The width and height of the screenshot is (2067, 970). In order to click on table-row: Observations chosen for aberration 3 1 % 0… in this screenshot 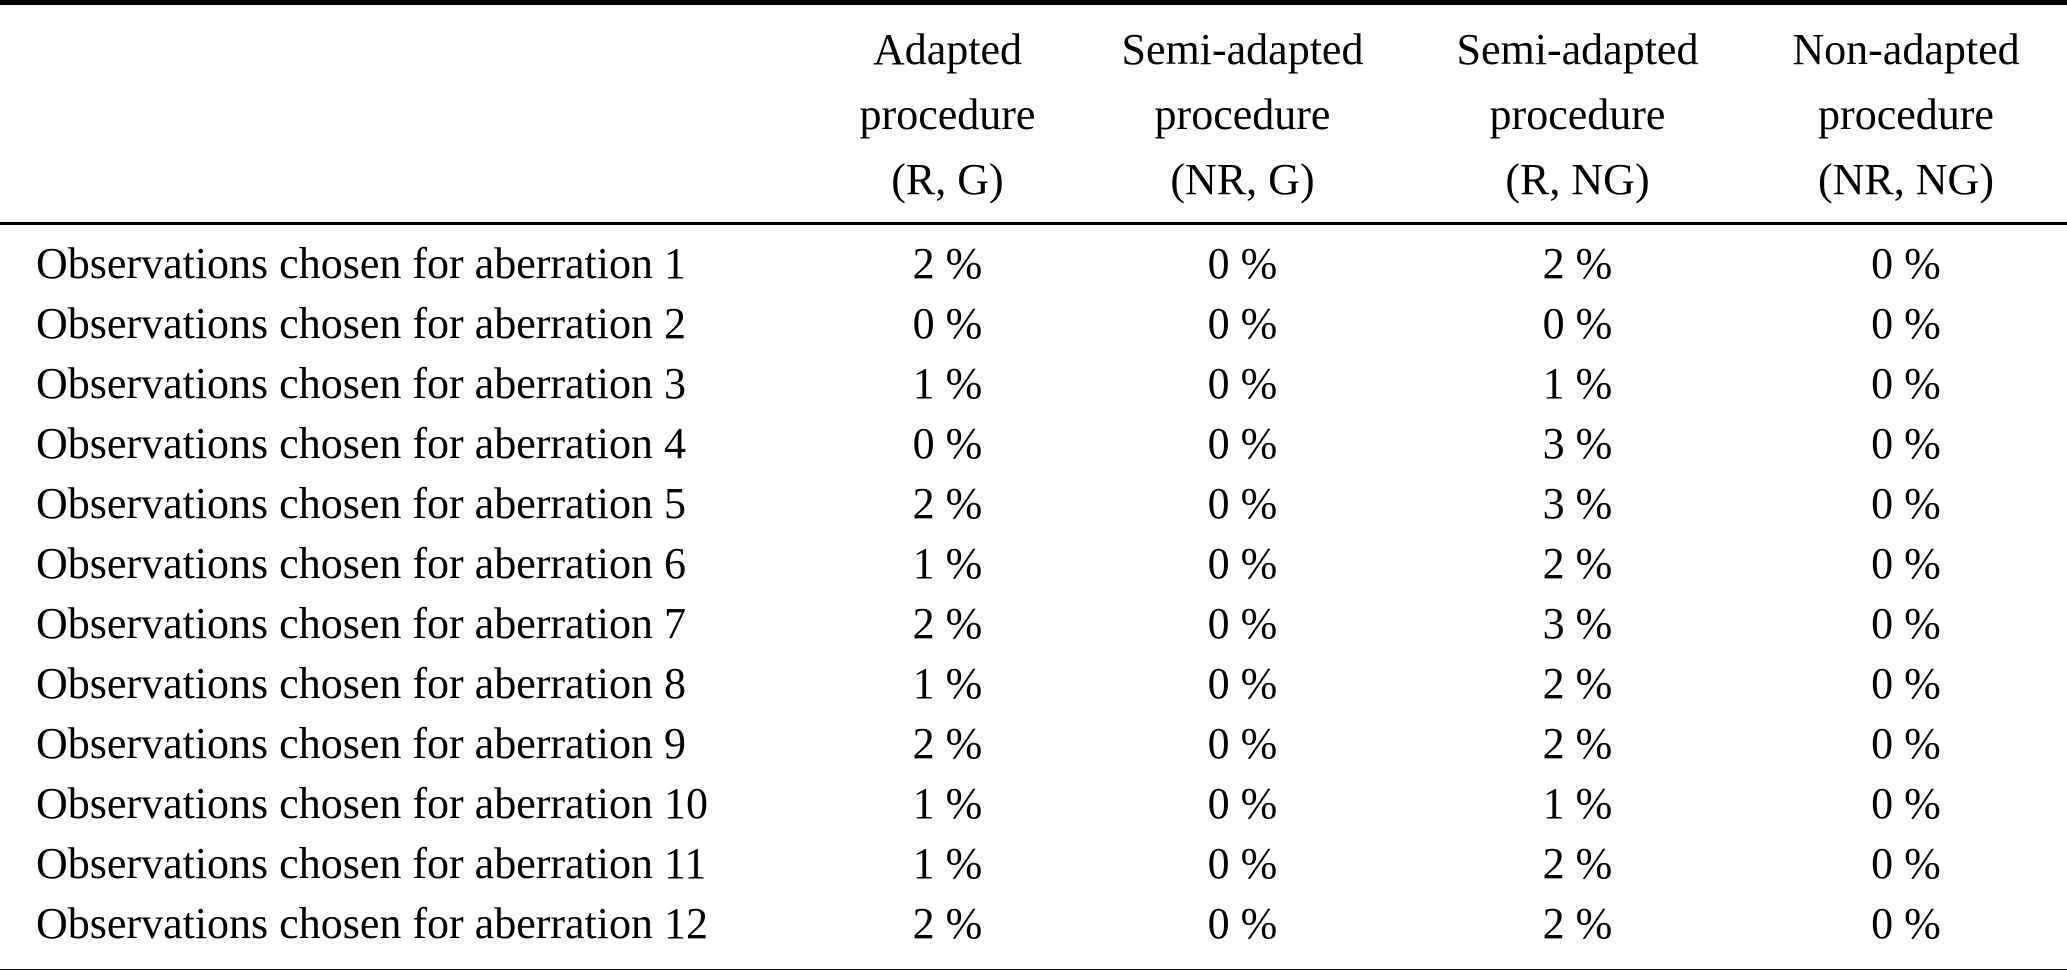, I will do `click(1033, 383)`.